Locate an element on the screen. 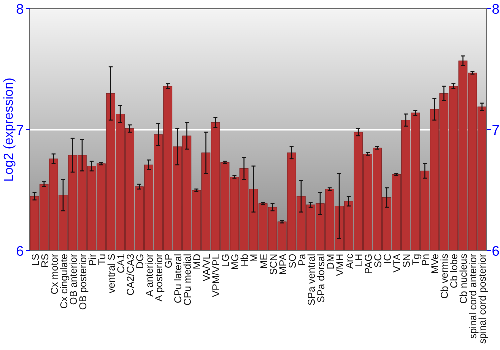  x-tick-label: LG is located at coordinates (226, 261).